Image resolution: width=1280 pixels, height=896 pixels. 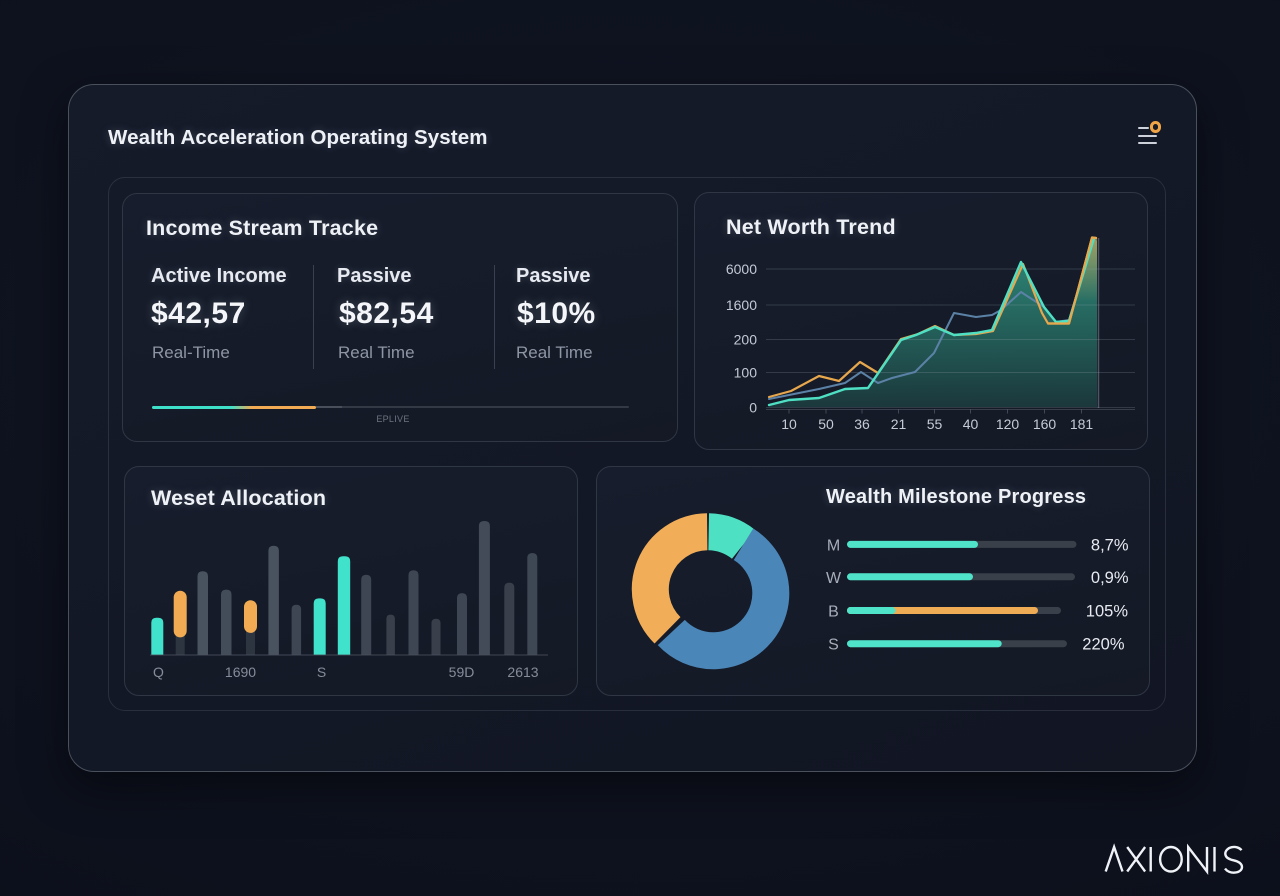 What do you see at coordinates (753, 408) in the screenshot?
I see `svg-text: 0` at bounding box center [753, 408].